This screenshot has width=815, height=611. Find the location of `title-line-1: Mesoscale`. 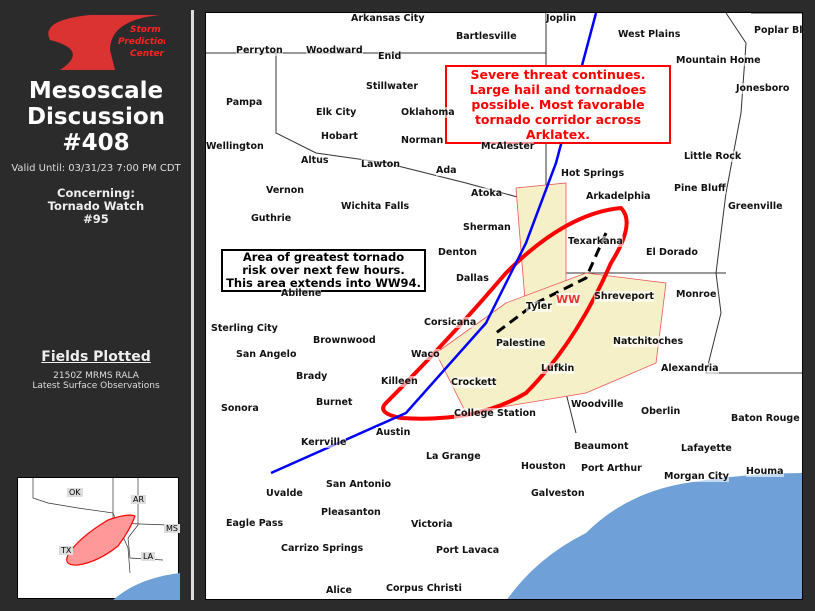

title-line-1: Mesoscale is located at coordinates (96, 91).